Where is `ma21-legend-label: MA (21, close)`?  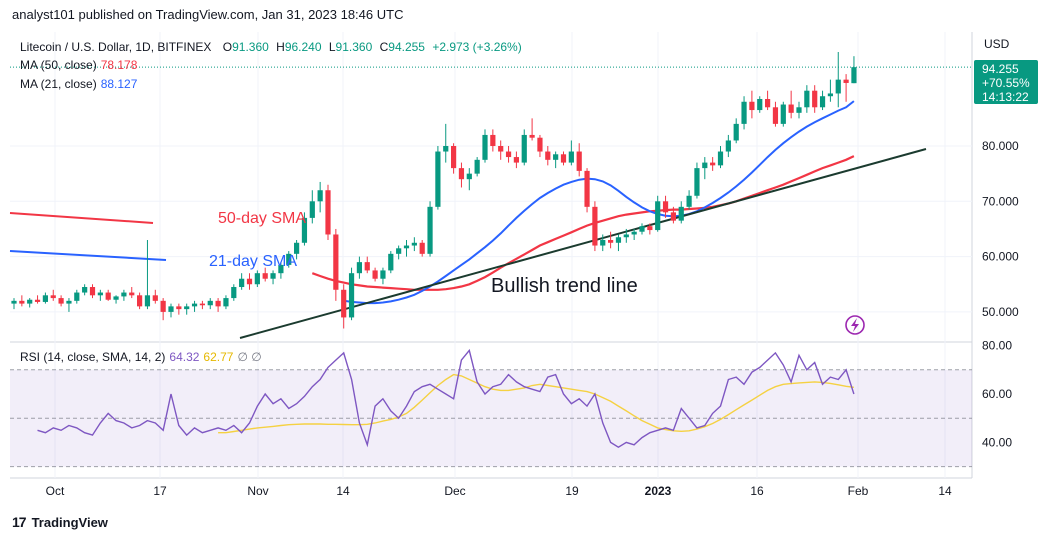 ma21-legend-label: MA (21, close) is located at coordinates (58, 84).